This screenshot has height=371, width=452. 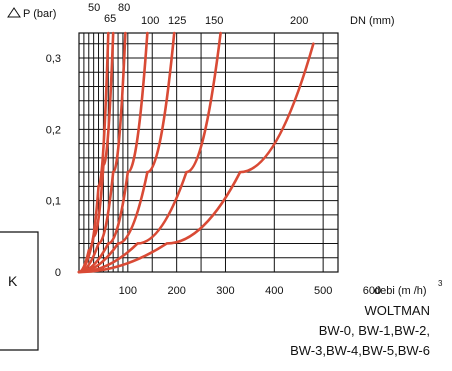 What do you see at coordinates (53, 59) in the screenshot?
I see `y-tick-label: 0,3` at bounding box center [53, 59].